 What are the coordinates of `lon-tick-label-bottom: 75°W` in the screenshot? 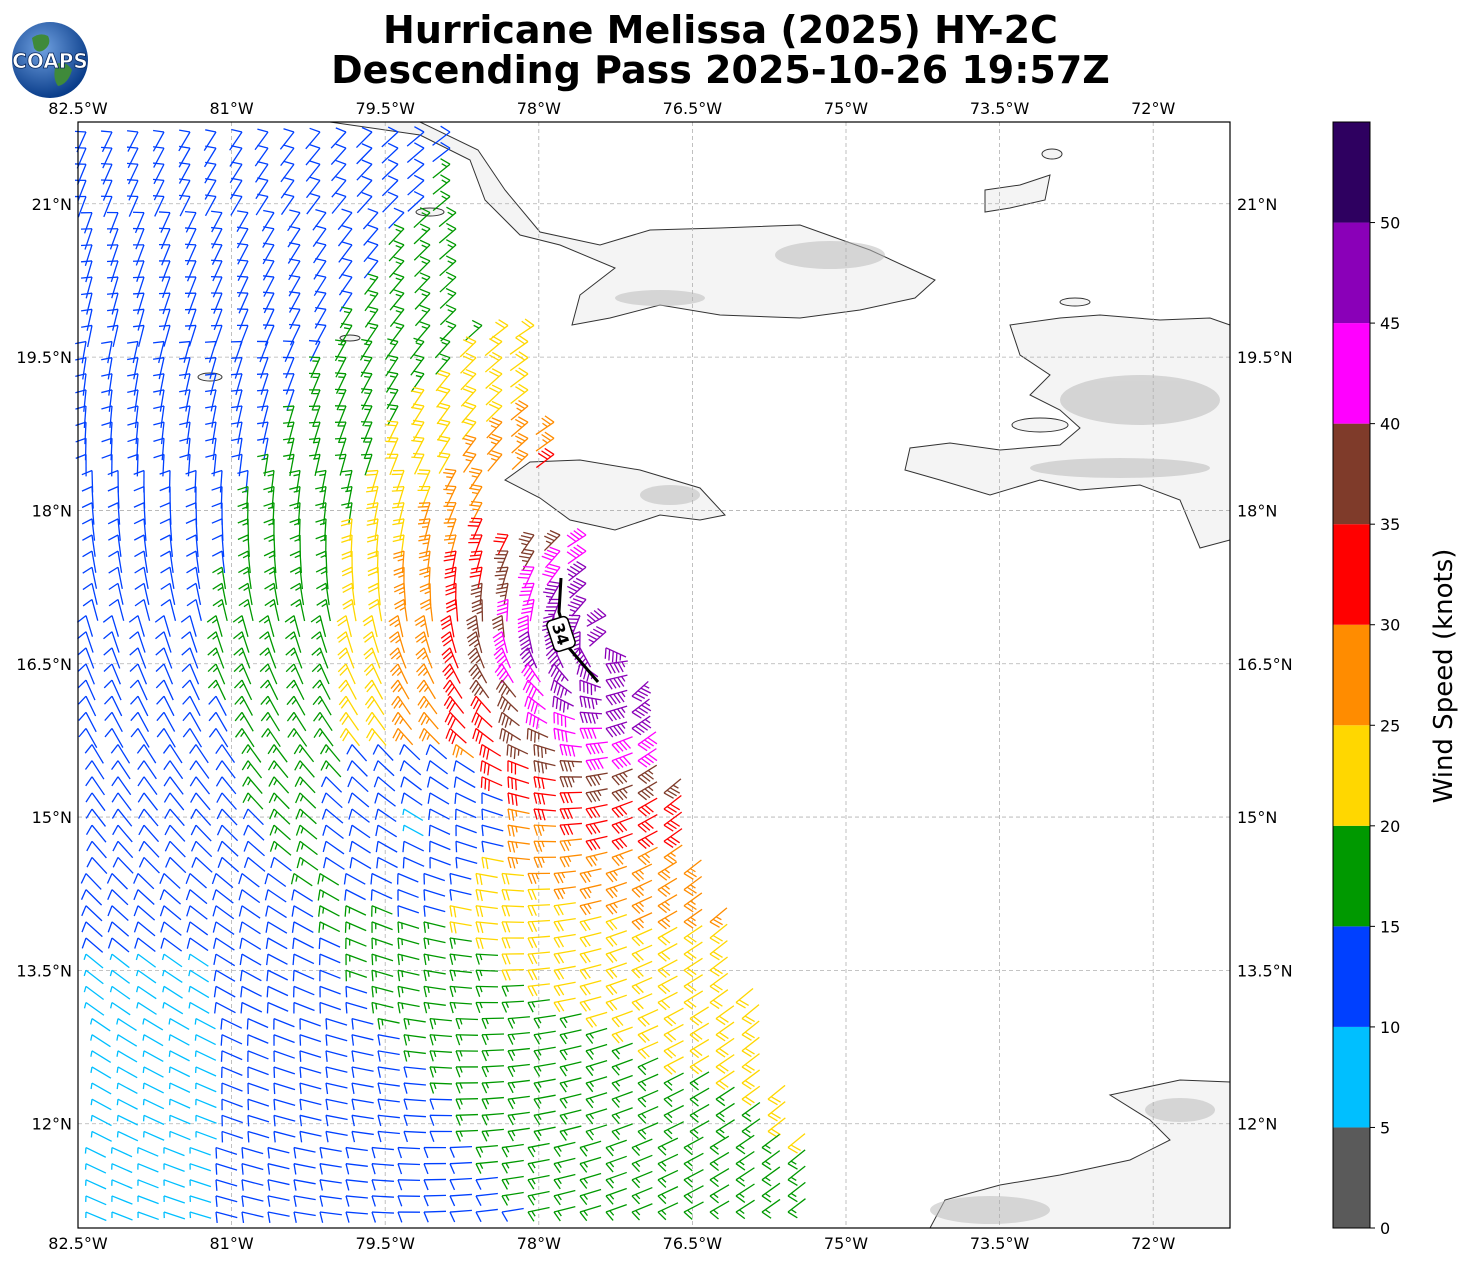 It's located at (846, 1243).